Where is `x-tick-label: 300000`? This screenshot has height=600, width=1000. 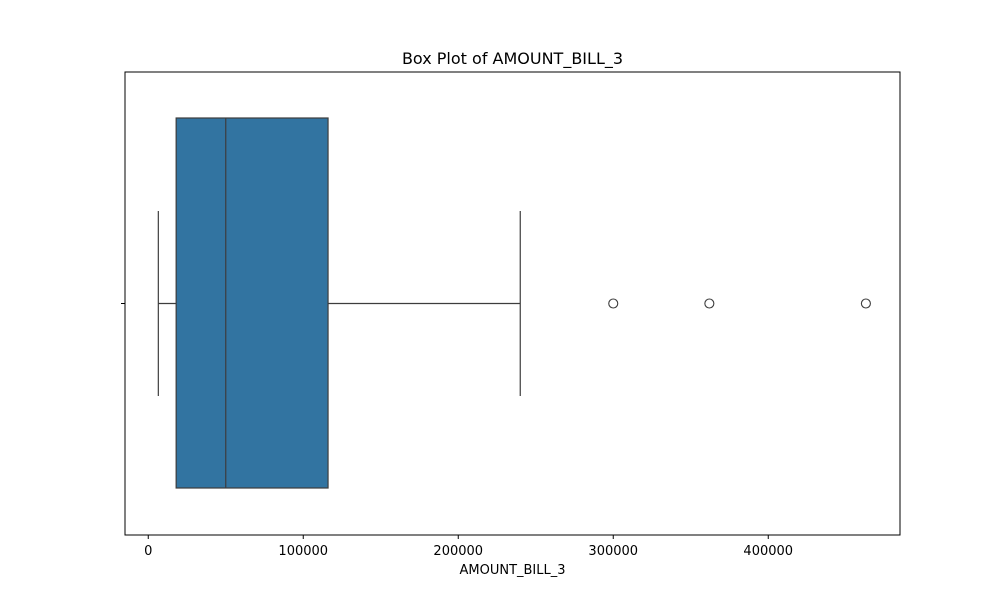 x-tick-label: 300000 is located at coordinates (613, 551).